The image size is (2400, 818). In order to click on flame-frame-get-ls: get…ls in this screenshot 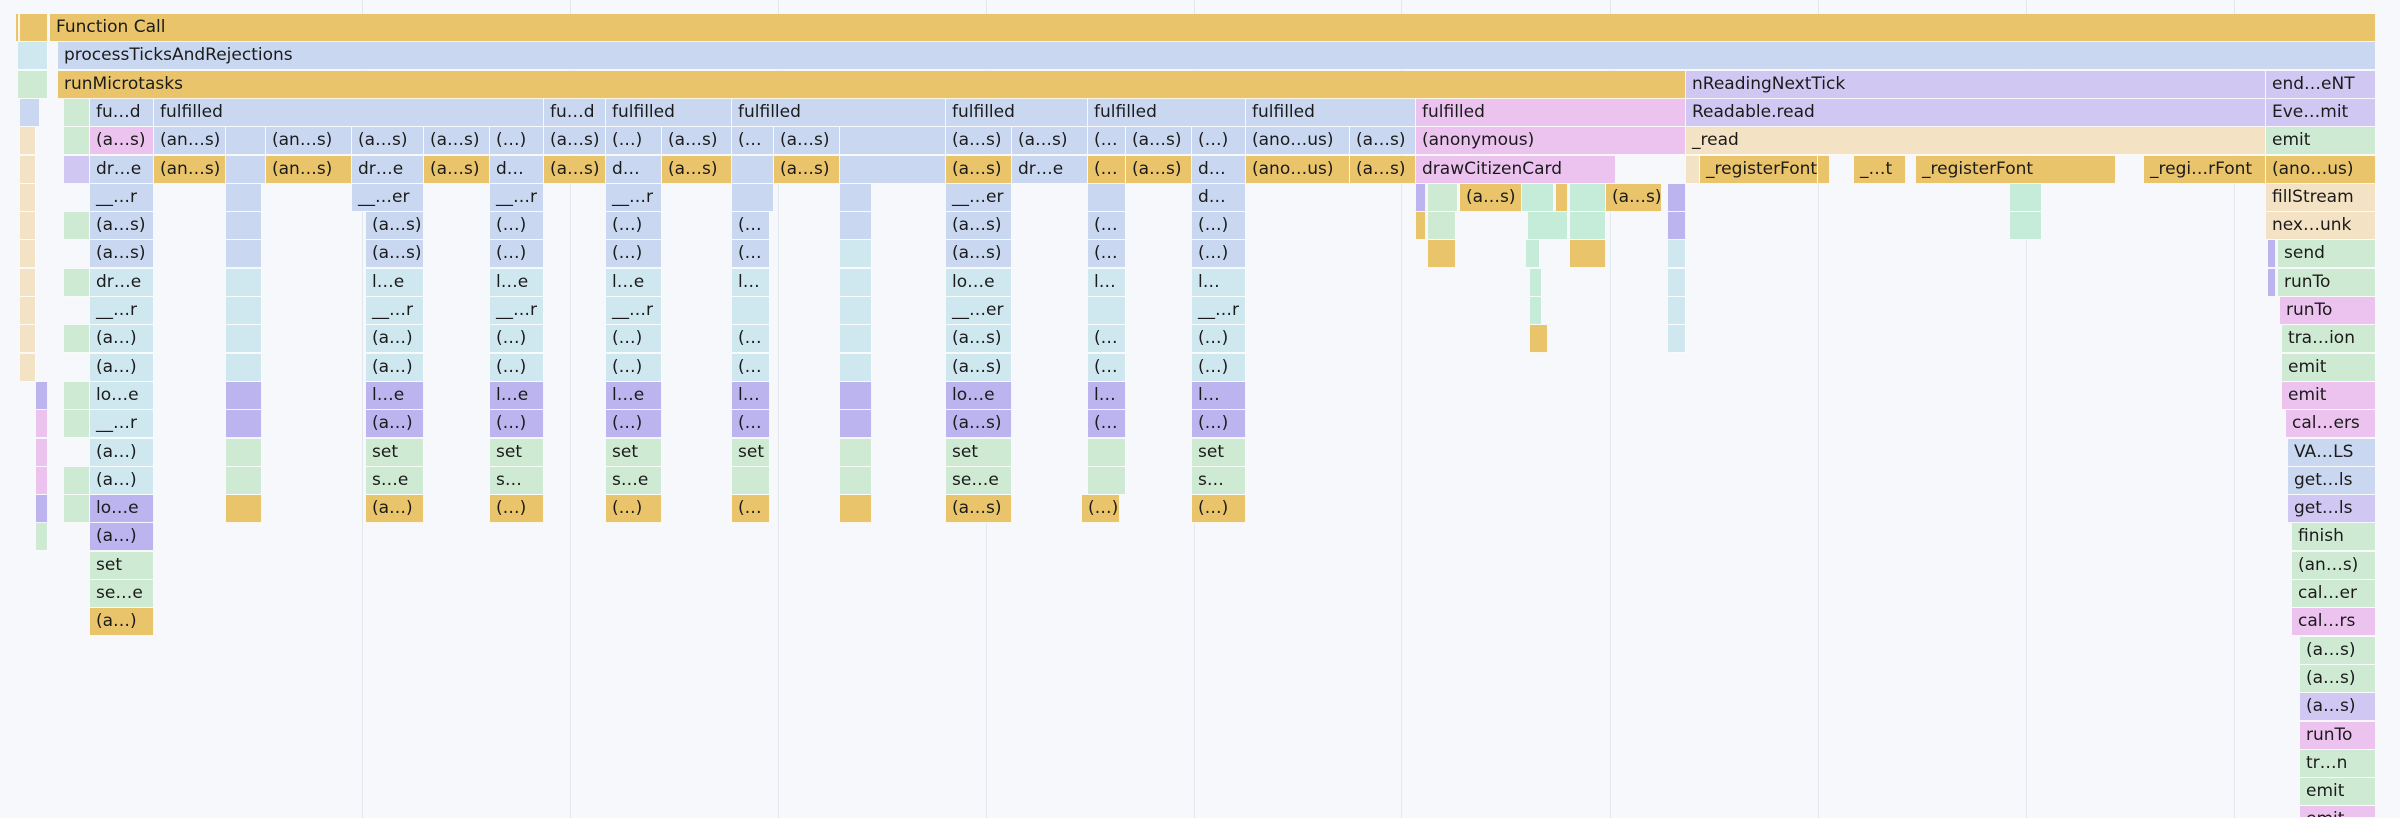, I will do `click(2332, 480)`.